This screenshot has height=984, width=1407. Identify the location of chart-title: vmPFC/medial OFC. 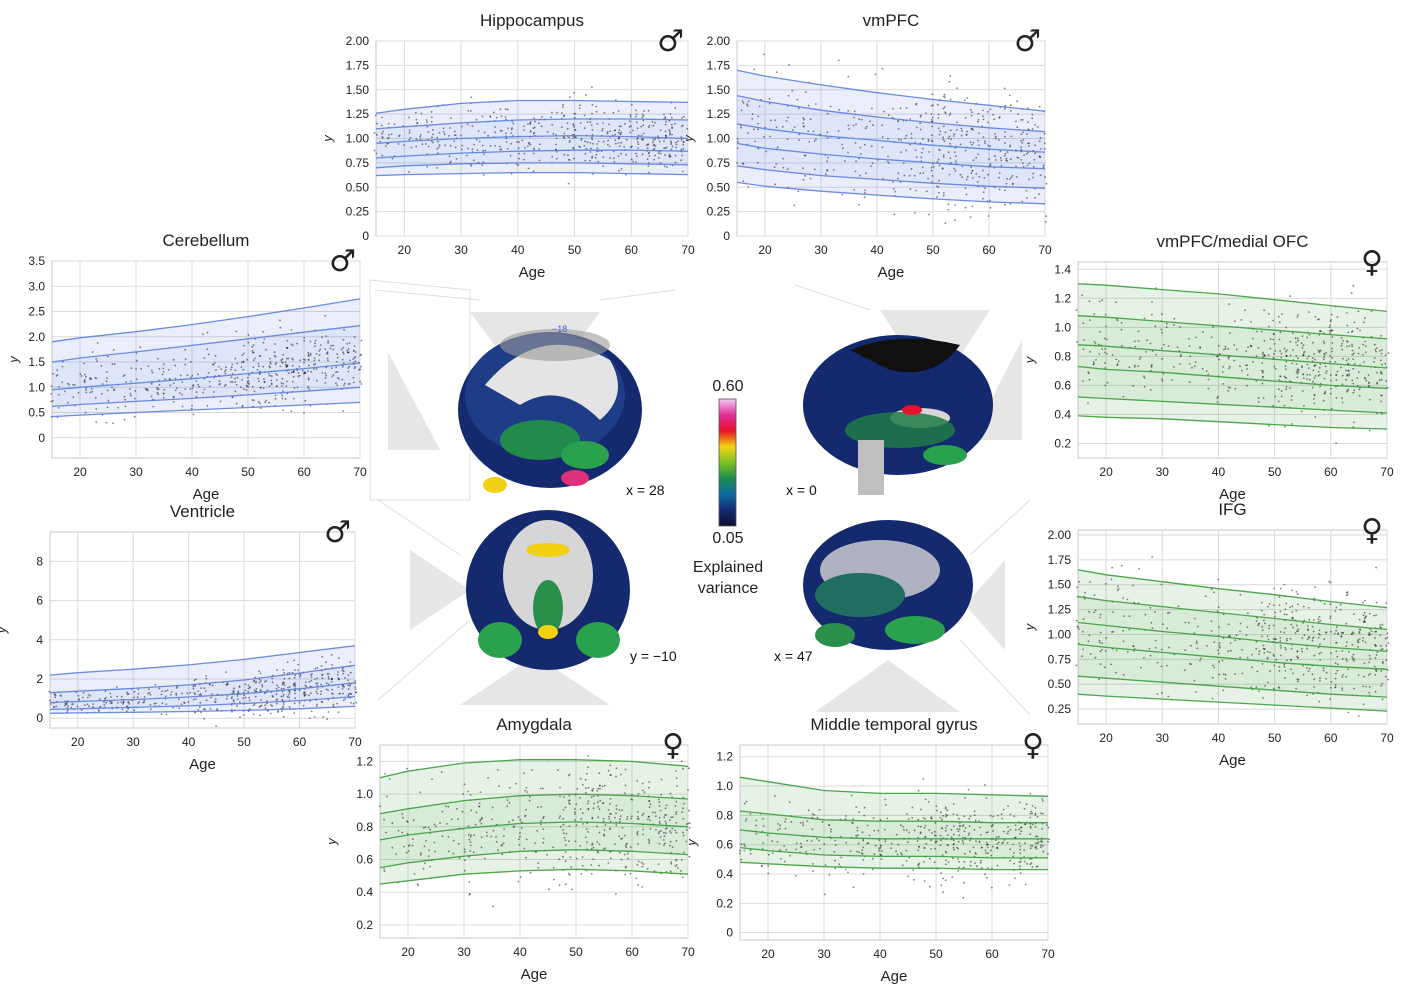
(1232, 241).